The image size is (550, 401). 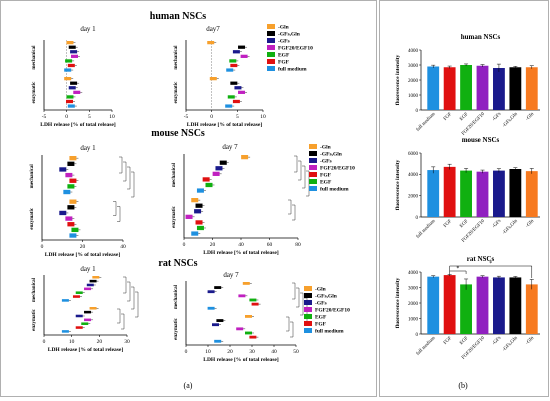 What do you see at coordinates (464, 117) in the screenshot?
I see `x-tick-label: EGF` at bounding box center [464, 117].